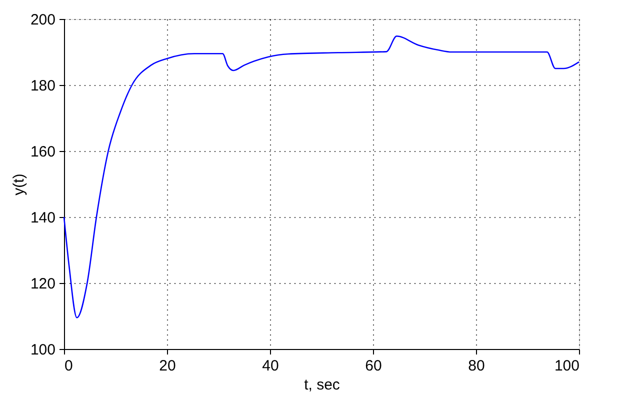 The height and width of the screenshot is (405, 632). Describe the element at coordinates (322, 385) in the screenshot. I see `x-axis-title: t, sec` at that location.